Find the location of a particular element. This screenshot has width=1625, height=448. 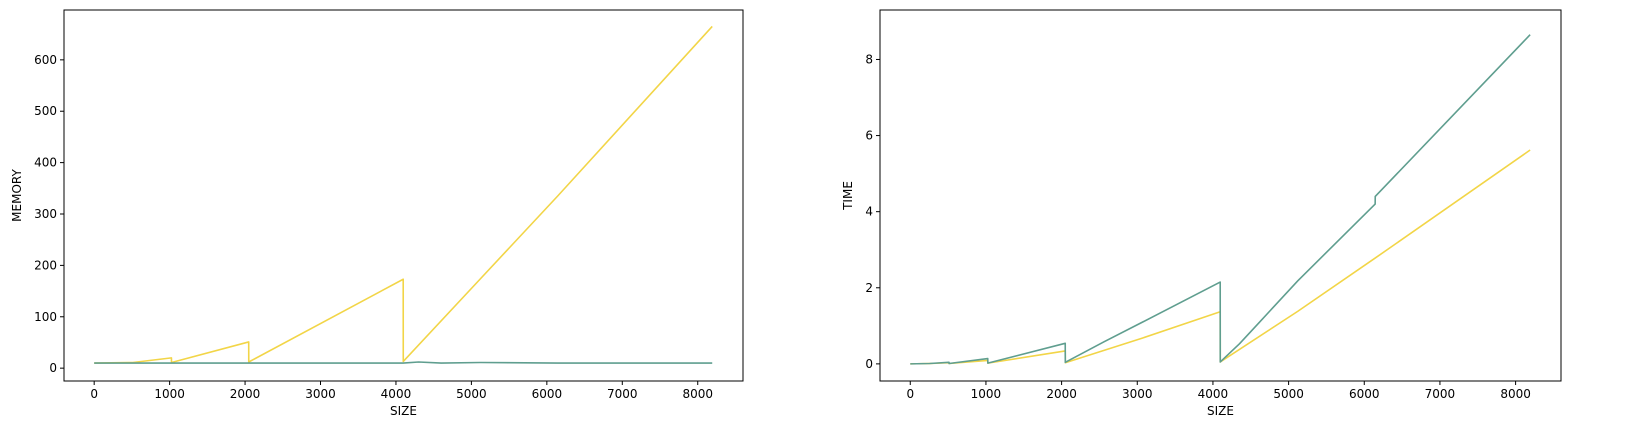

time-x-tick-label: 7000 is located at coordinates (1440, 394).